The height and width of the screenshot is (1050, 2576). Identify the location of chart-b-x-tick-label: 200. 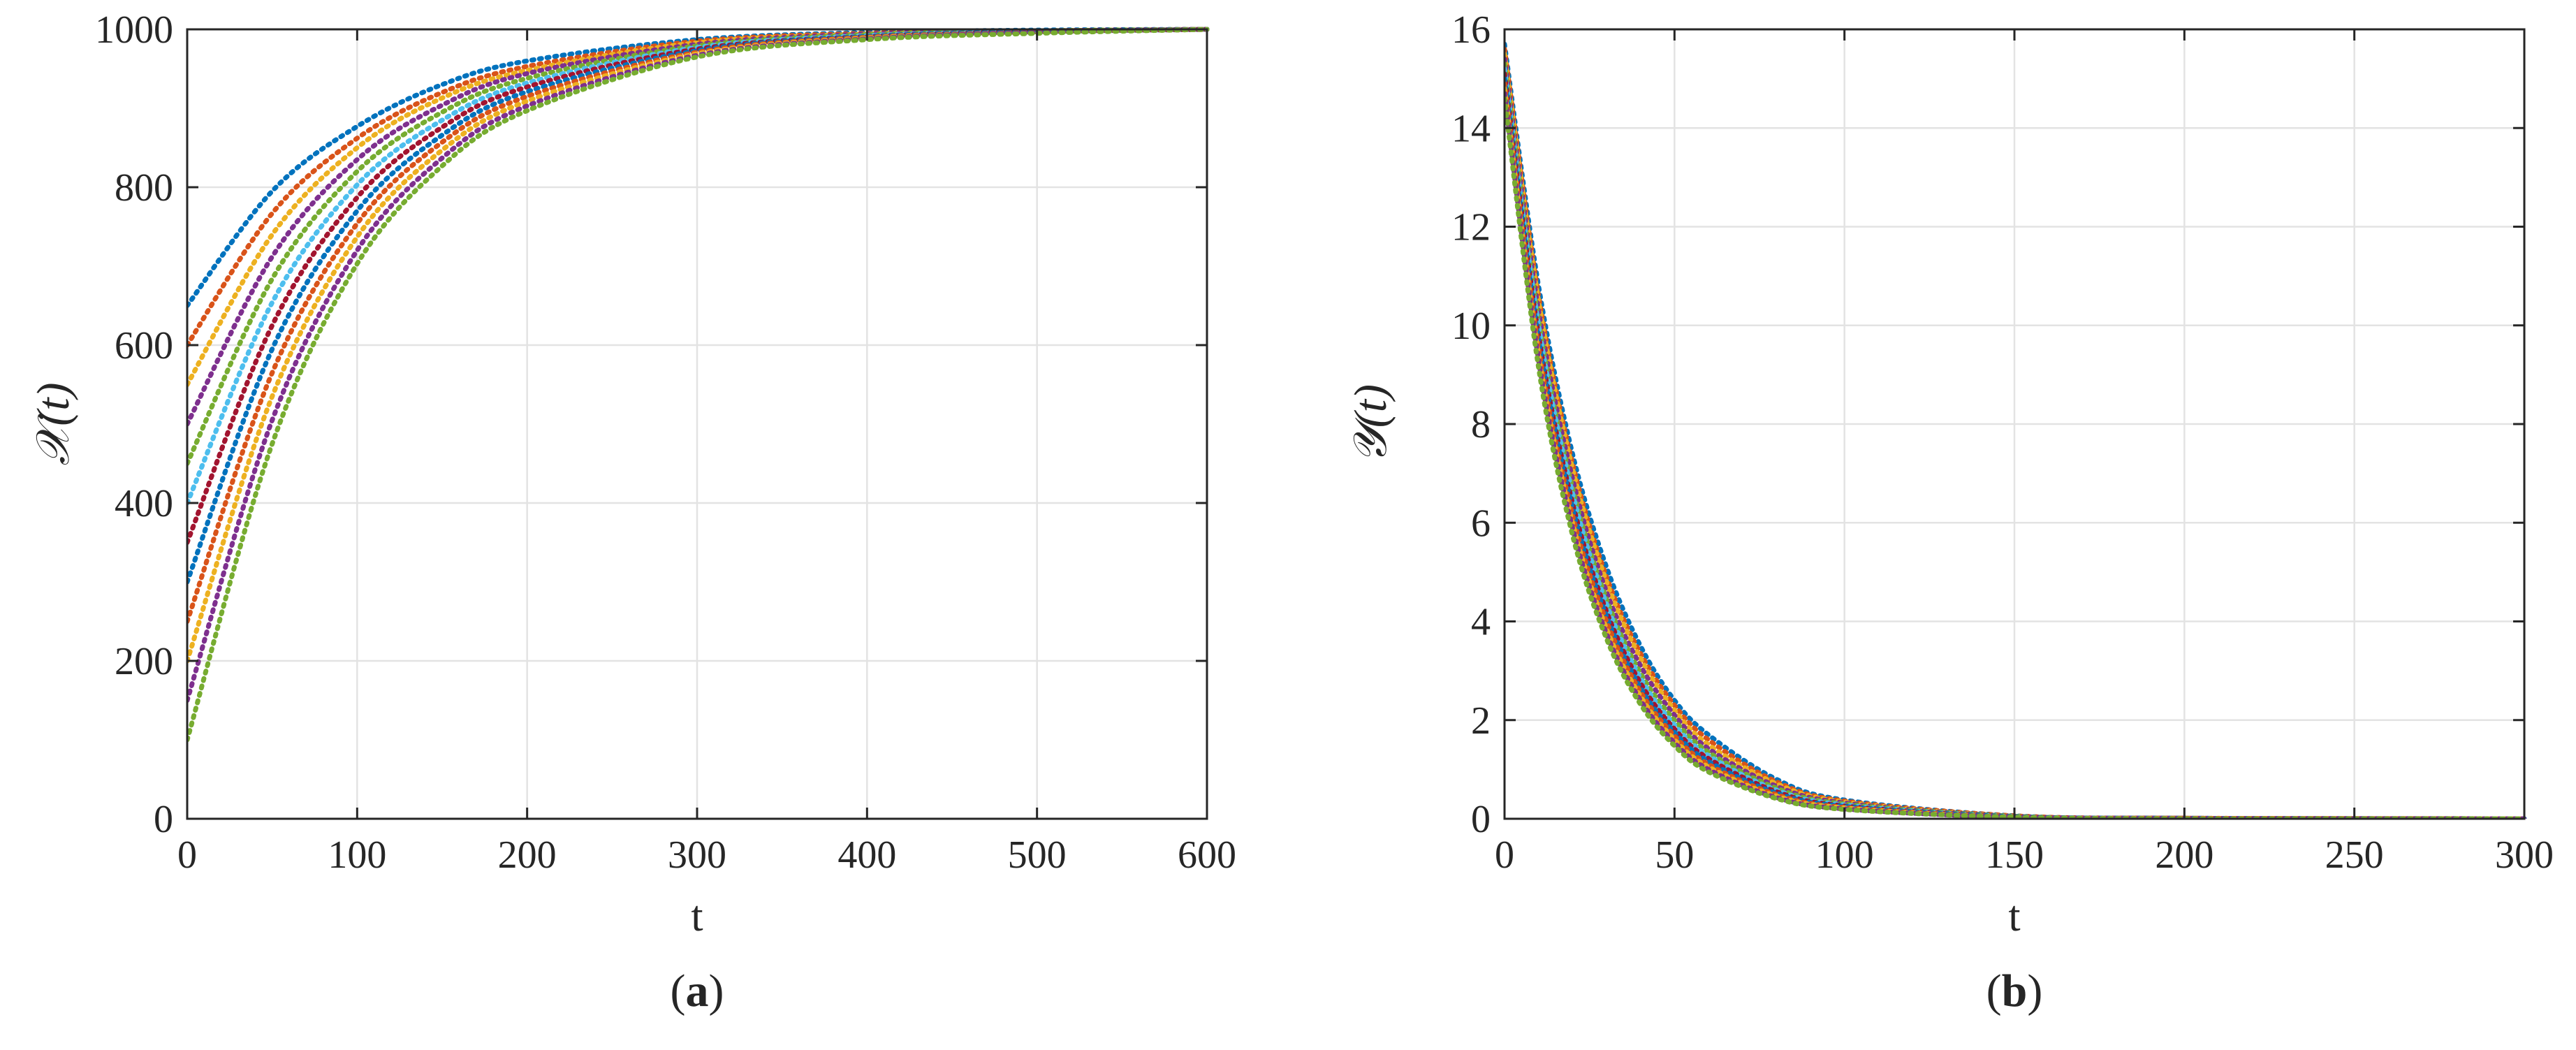
(2184, 855).